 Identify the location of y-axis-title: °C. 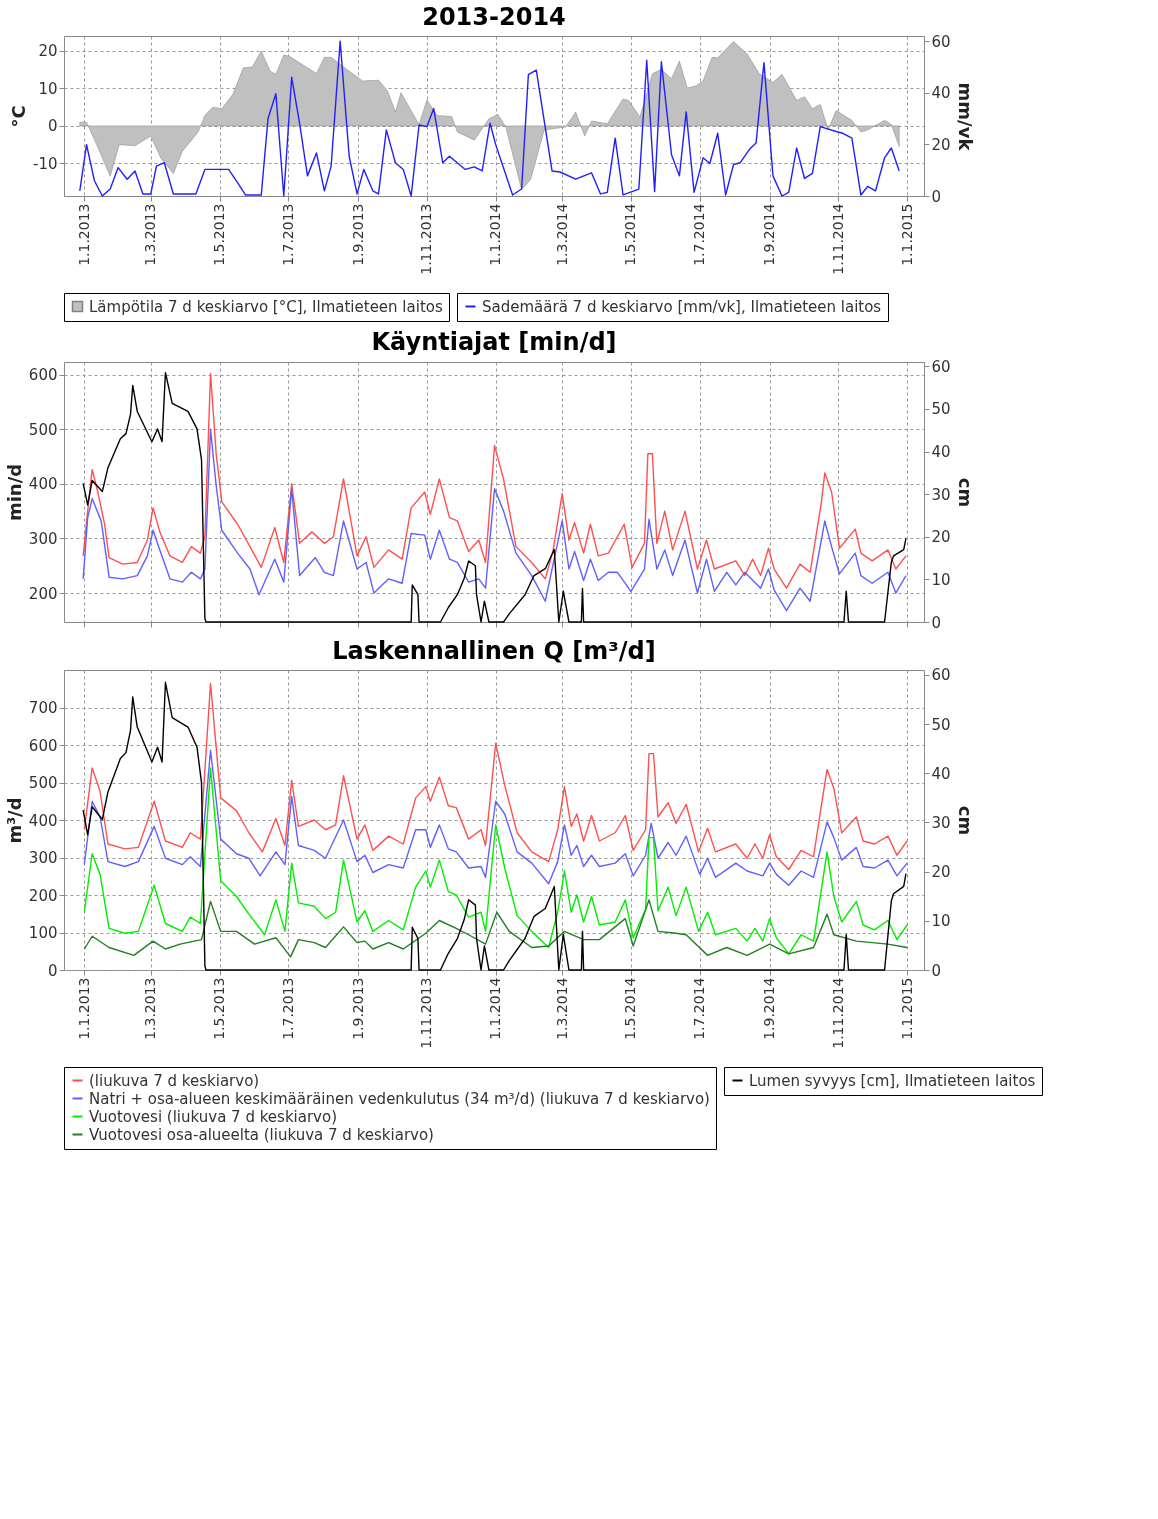
(18, 116).